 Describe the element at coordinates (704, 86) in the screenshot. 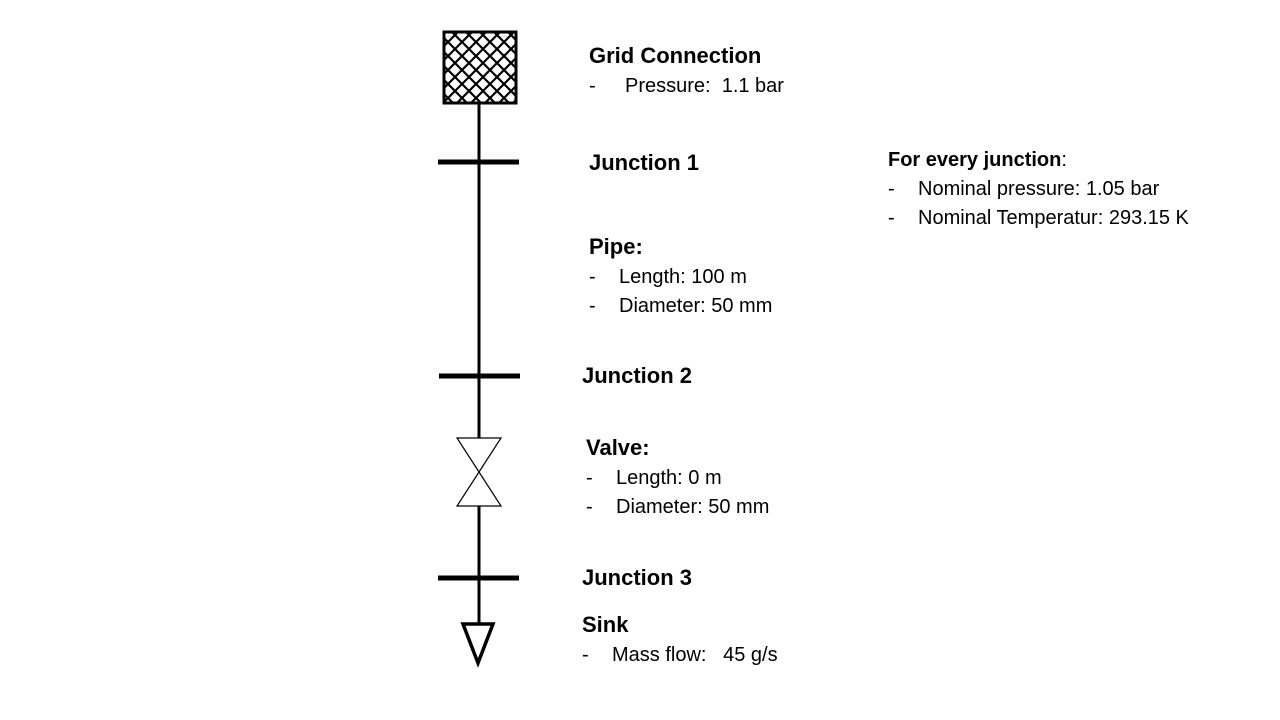

I see `grid-connection-pressure-text: Pressure: 1.1 bar` at that location.